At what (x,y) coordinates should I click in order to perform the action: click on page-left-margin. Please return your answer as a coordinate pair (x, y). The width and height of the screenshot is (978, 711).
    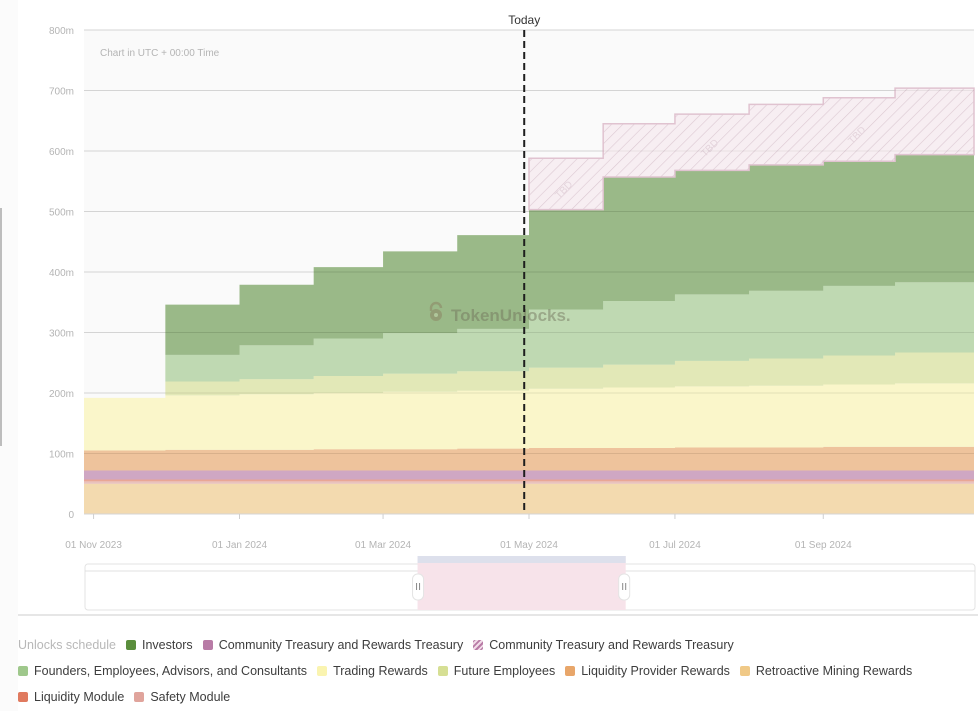
    Looking at the image, I should click on (9, 355).